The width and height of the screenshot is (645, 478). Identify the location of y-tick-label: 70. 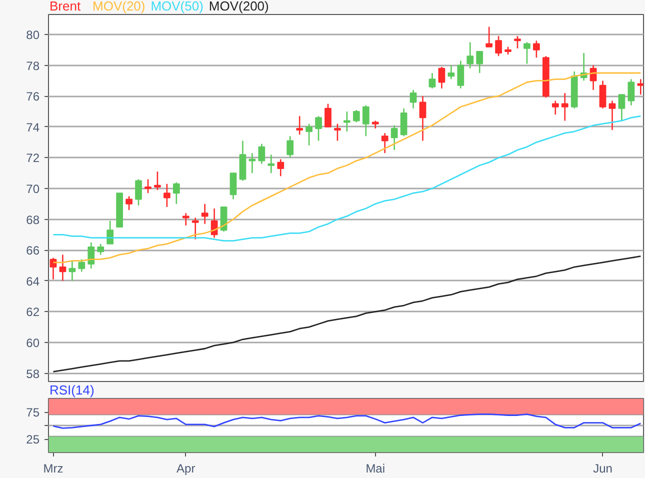
(33, 189).